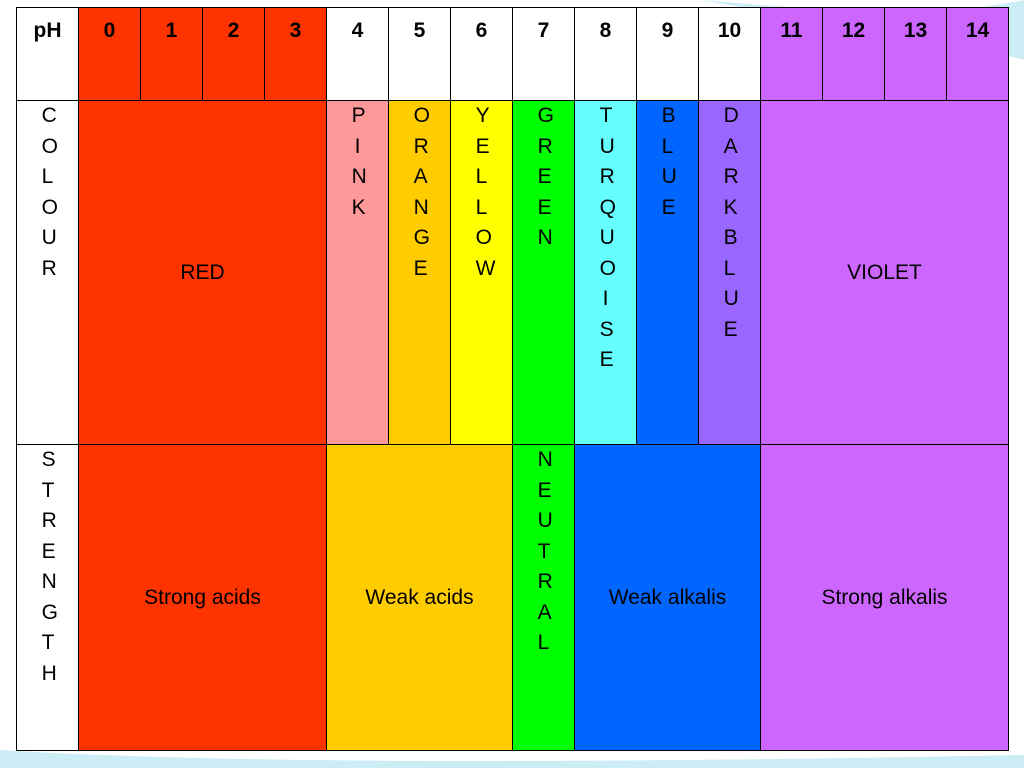 Image resolution: width=1024 pixels, height=768 pixels. What do you see at coordinates (605, 54) in the screenshot?
I see `ph-value-8: 8` at bounding box center [605, 54].